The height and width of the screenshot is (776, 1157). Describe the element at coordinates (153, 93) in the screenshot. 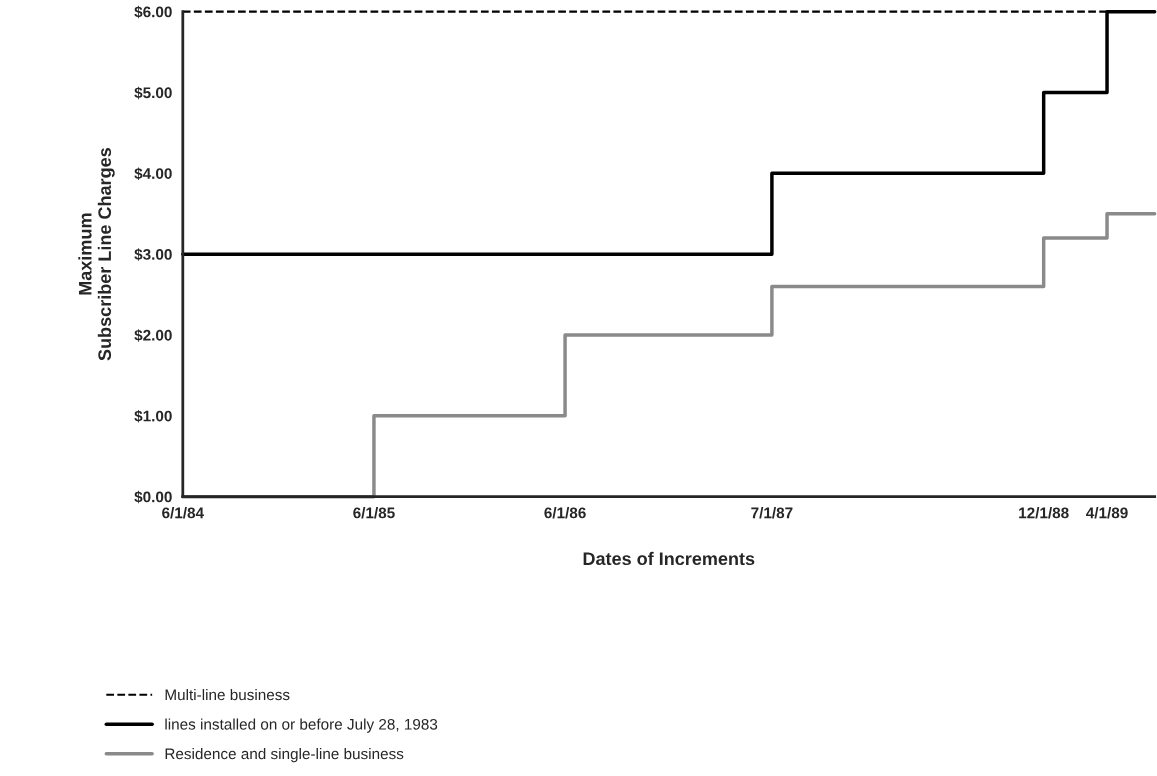

I see `y-tick-label: $5.00` at that location.